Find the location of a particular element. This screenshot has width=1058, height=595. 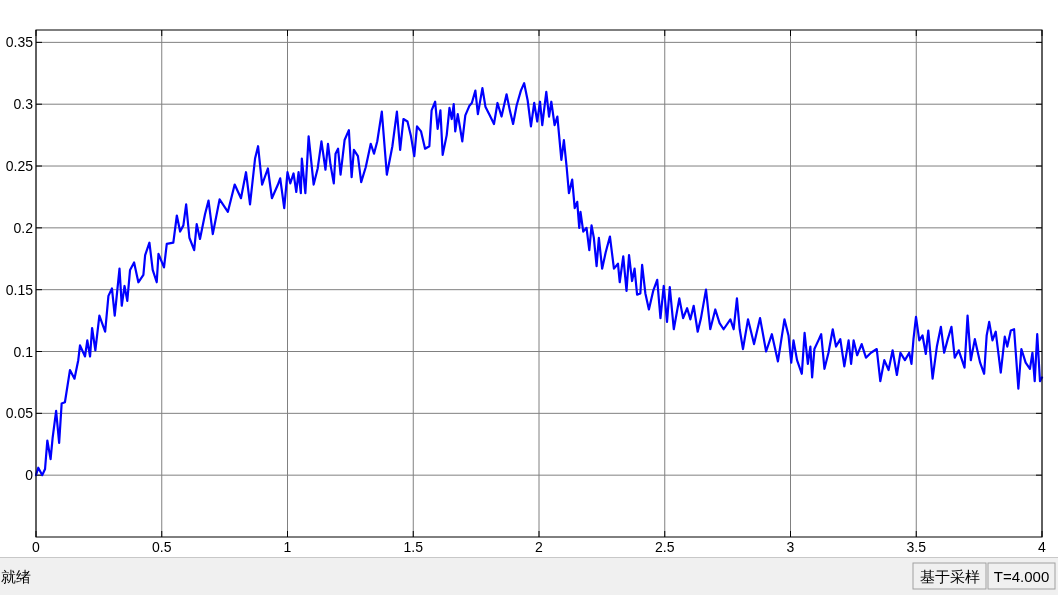

x-tick-label: 3.5 is located at coordinates (916, 547).